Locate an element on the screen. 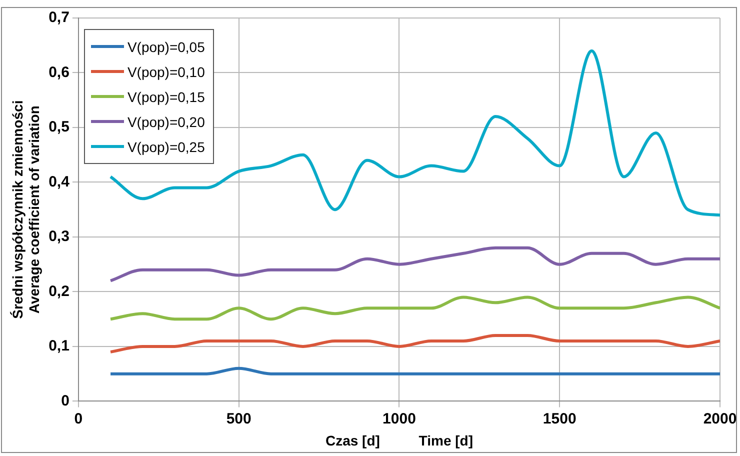 This screenshot has height=456, width=740. legend-label: V(pop)=0,10 is located at coordinates (166, 72).